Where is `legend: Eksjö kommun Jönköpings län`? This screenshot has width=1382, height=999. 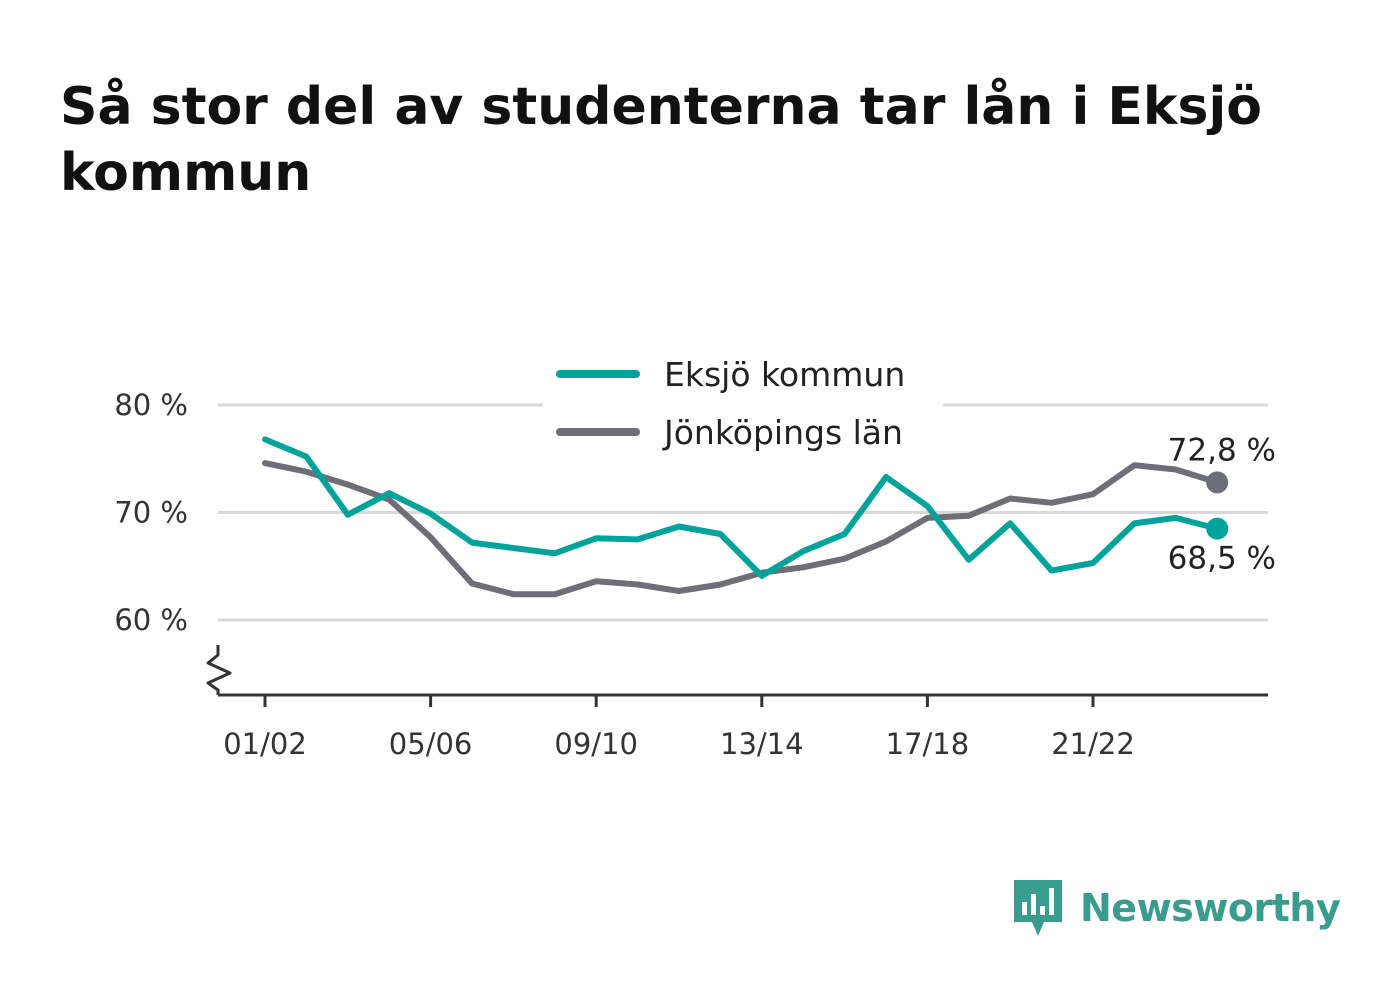
legend: Eksjö kommun Jönköpings län is located at coordinates (743, 409).